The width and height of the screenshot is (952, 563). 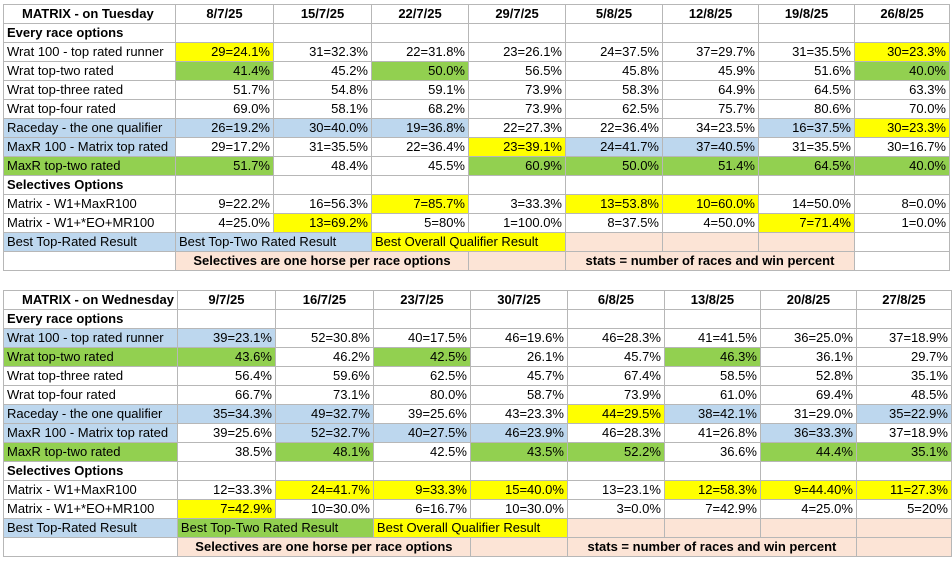 What do you see at coordinates (517, 52) in the screenshot?
I see `value-cell: 23=26.1%` at bounding box center [517, 52].